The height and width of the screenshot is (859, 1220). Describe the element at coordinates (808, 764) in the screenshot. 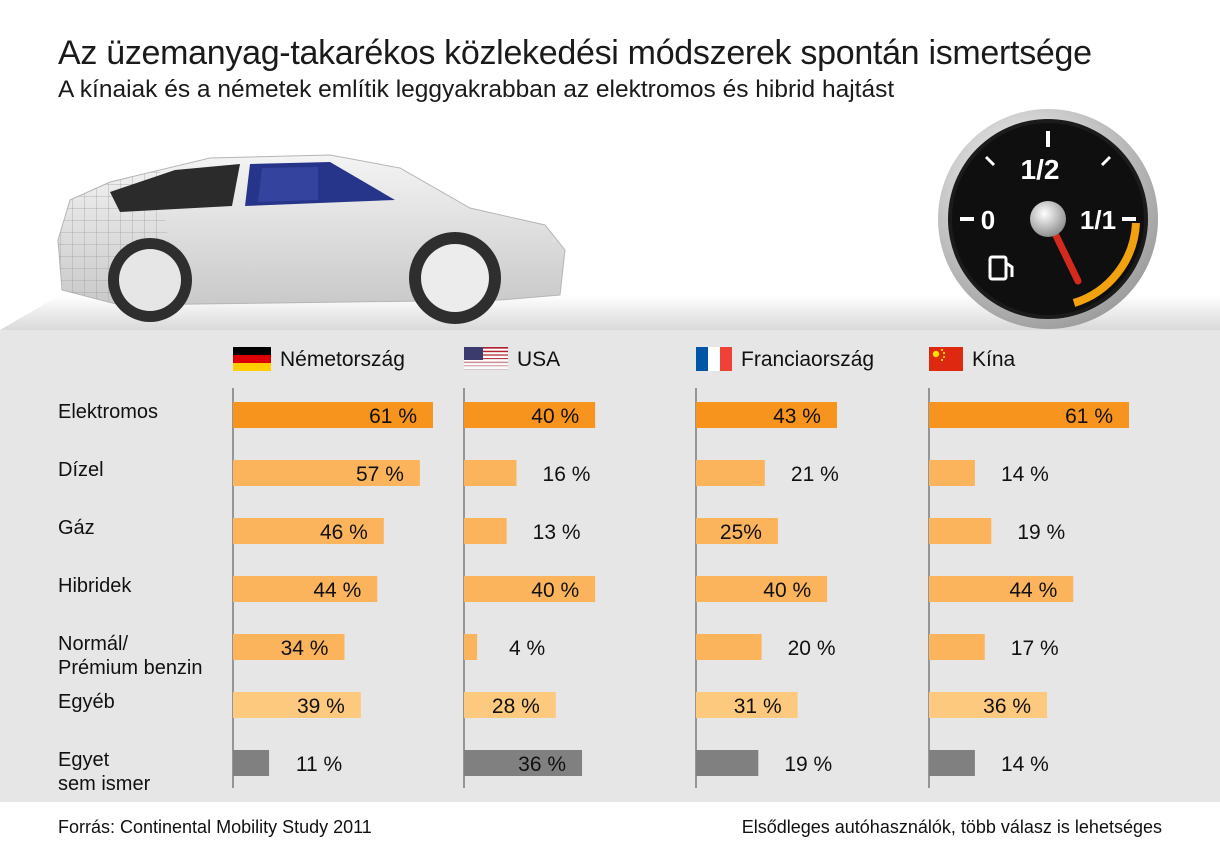

I see `data-label-france-egyet-sem-ismer: 19 %` at that location.